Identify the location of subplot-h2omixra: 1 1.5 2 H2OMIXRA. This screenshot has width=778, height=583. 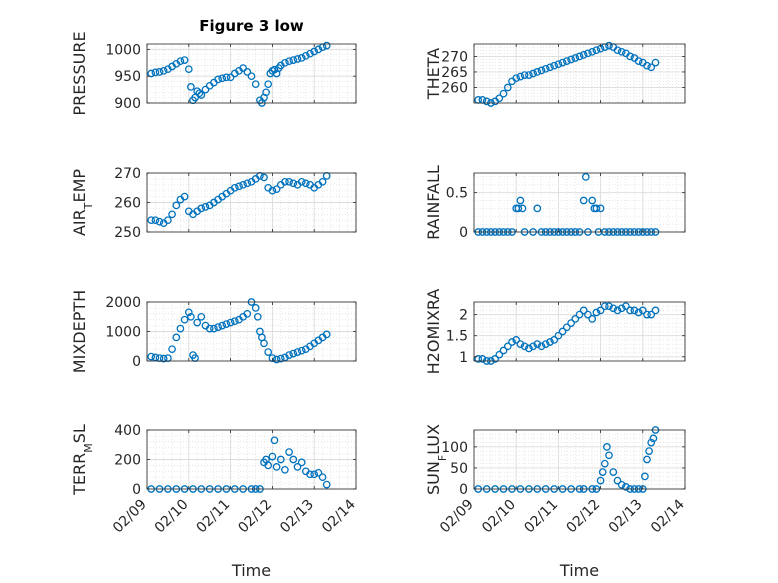
(555, 332).